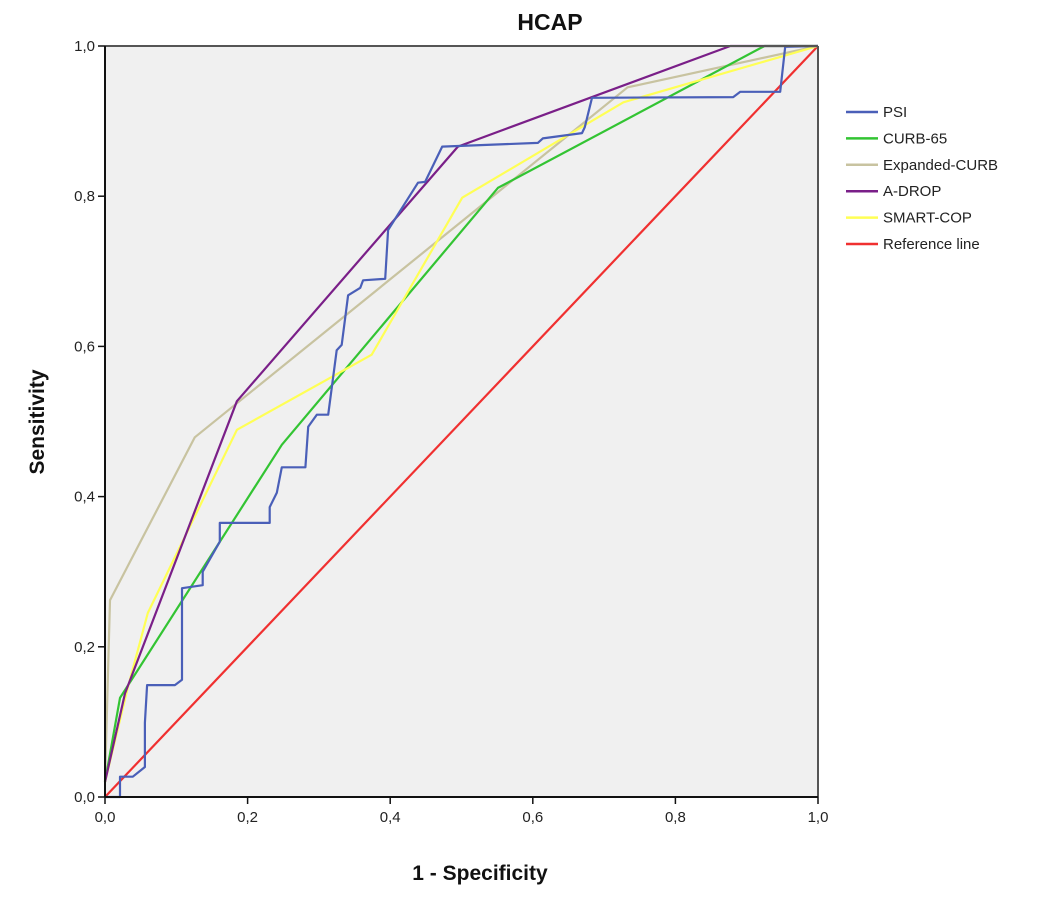 This screenshot has height=903, width=1048. Describe the element at coordinates (84, 46) in the screenshot. I see `y-tick-label: 1,0` at that location.